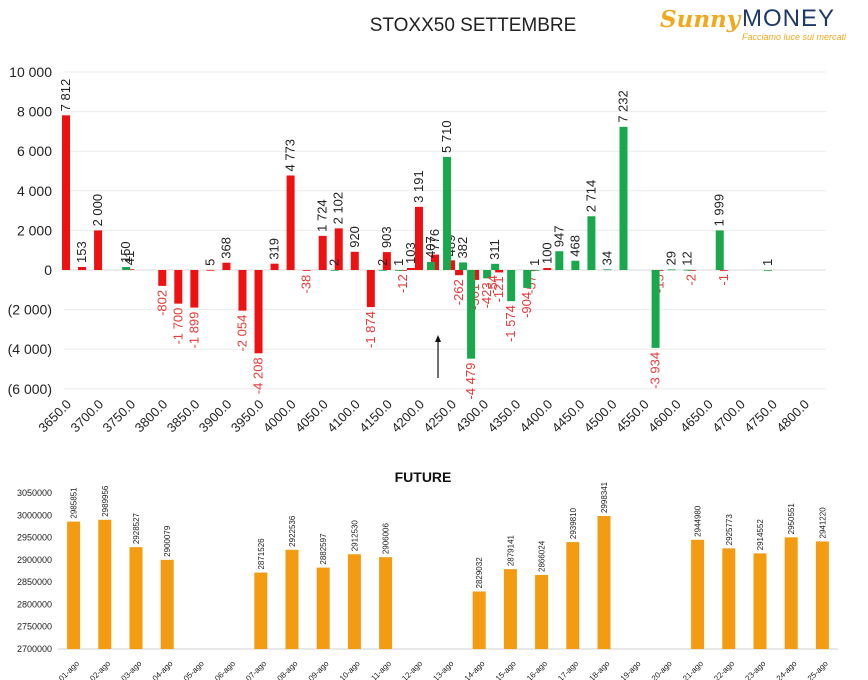  I want to click on red-data-label: -121, so click(498, 289).